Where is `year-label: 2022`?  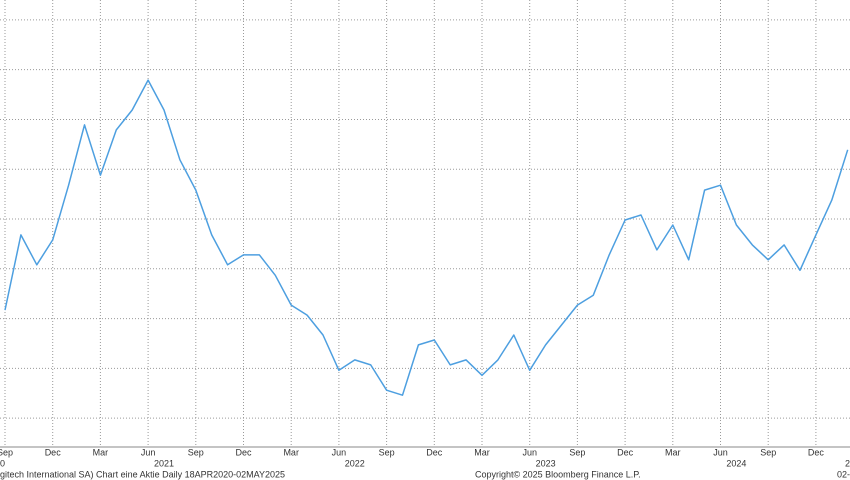
year-label: 2022 is located at coordinates (355, 463).